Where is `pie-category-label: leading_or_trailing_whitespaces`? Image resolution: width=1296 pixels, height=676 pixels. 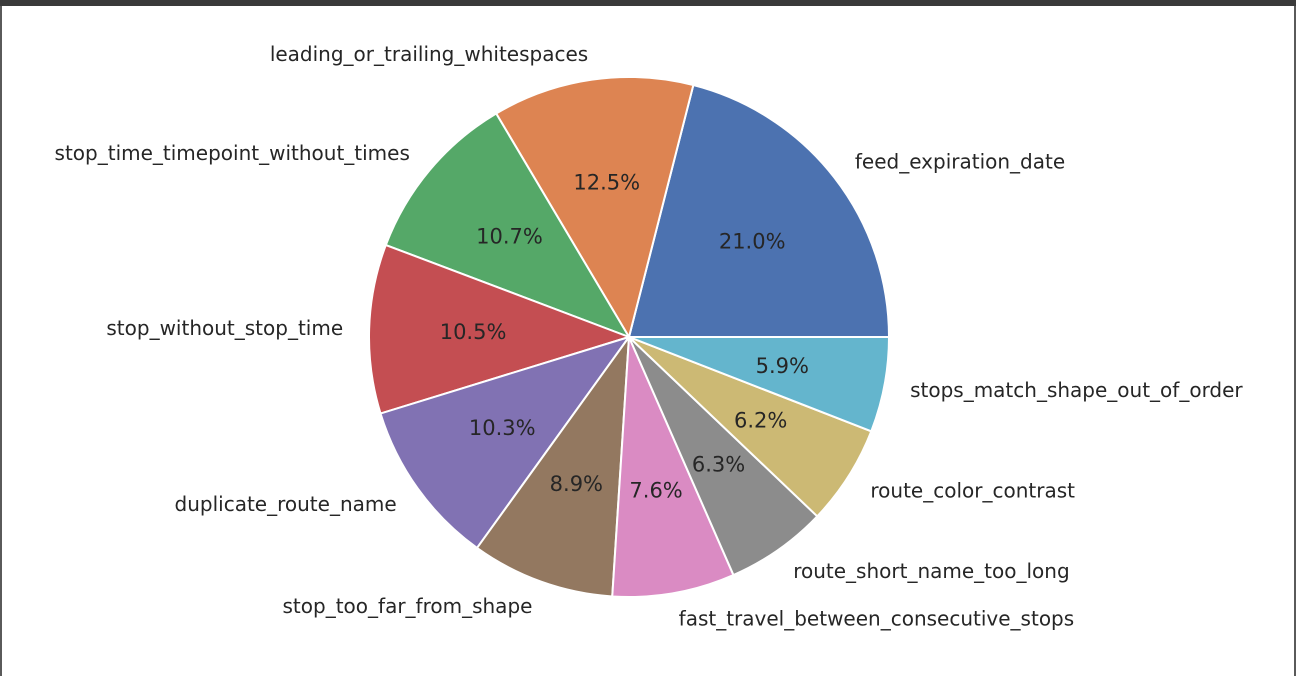
pie-category-label: leading_or_trailing_whitespaces is located at coordinates (429, 54).